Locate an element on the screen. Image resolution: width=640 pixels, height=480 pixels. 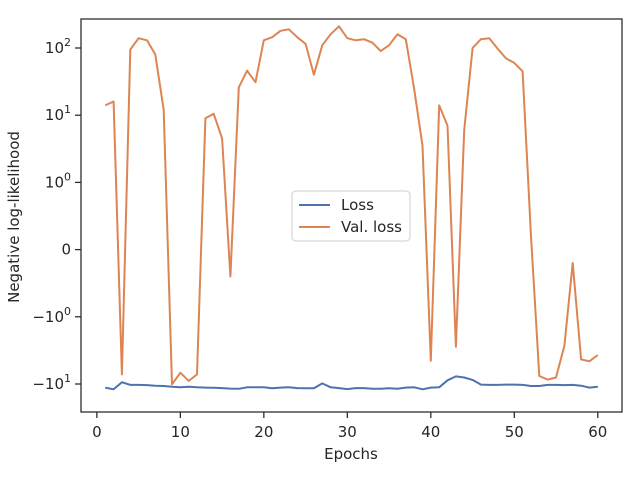
x-axis-label: Epochs is located at coordinates (351, 454).